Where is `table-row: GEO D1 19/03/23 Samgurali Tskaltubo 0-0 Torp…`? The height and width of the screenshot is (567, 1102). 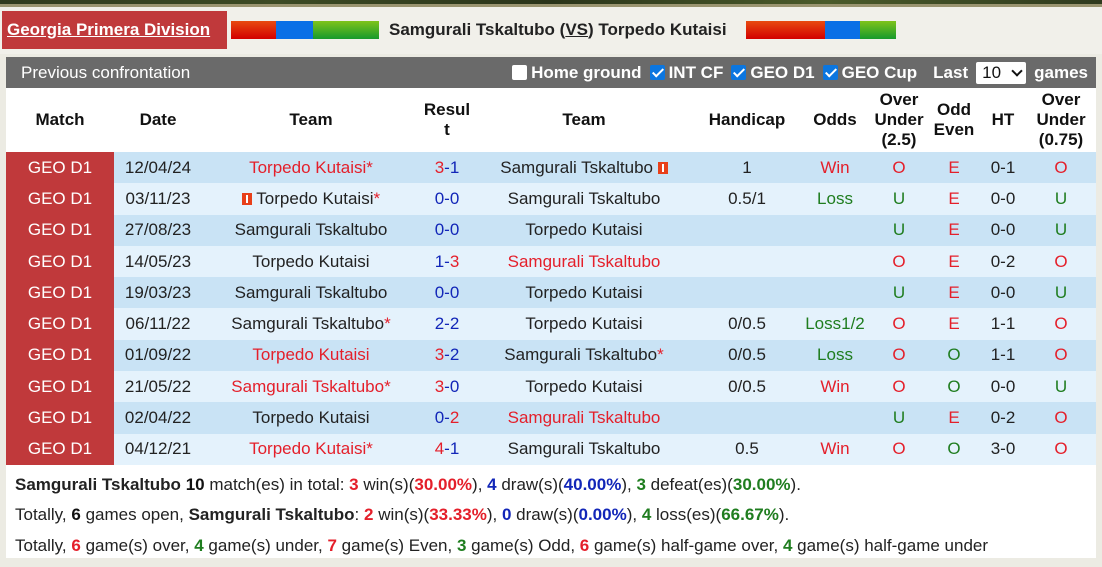 table-row: GEO D1 19/03/23 Samgurali Tskaltubo 0-0 Torp… is located at coordinates (551, 293).